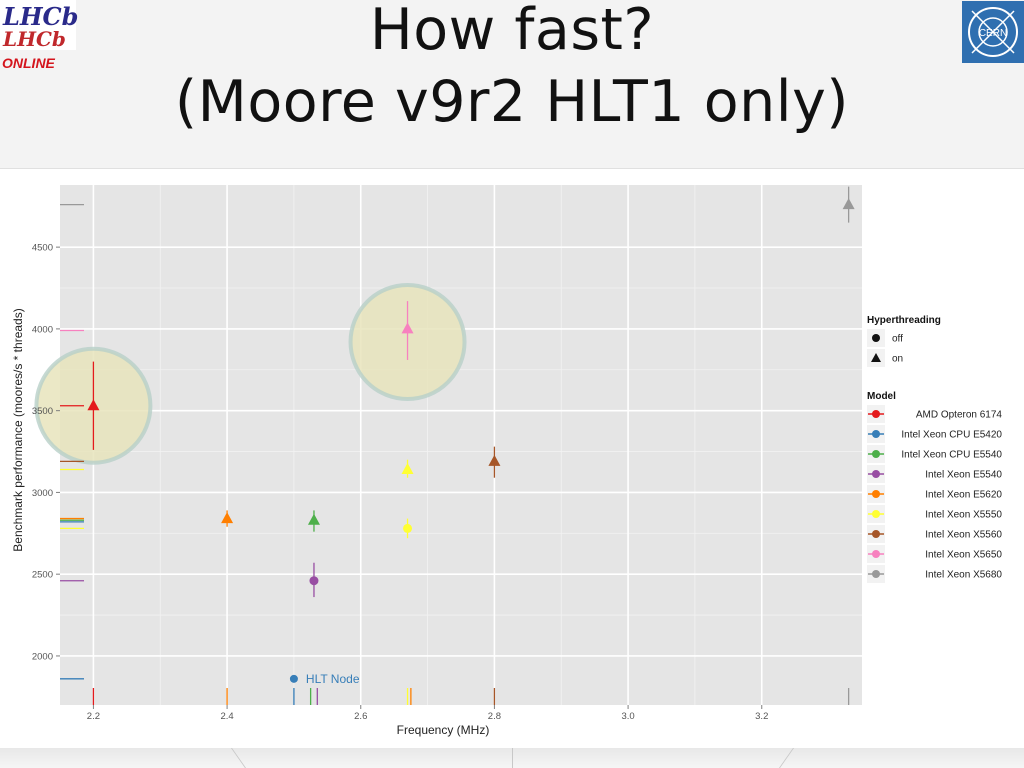  I want to click on y-tick-label: 3000, so click(42, 493).